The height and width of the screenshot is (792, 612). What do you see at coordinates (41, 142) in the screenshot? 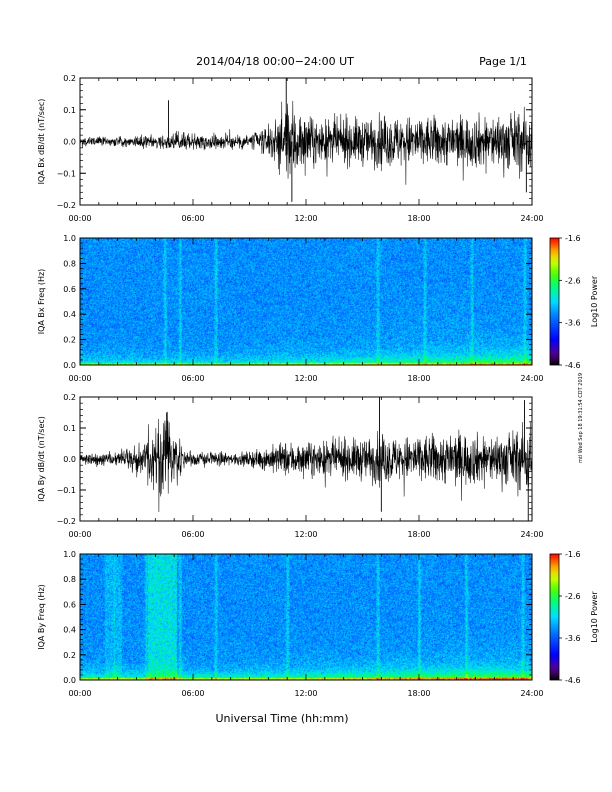
I see `panel-bx-dbdt-ylabel: IQA Bx dB/dt (nT/sec)` at bounding box center [41, 142].